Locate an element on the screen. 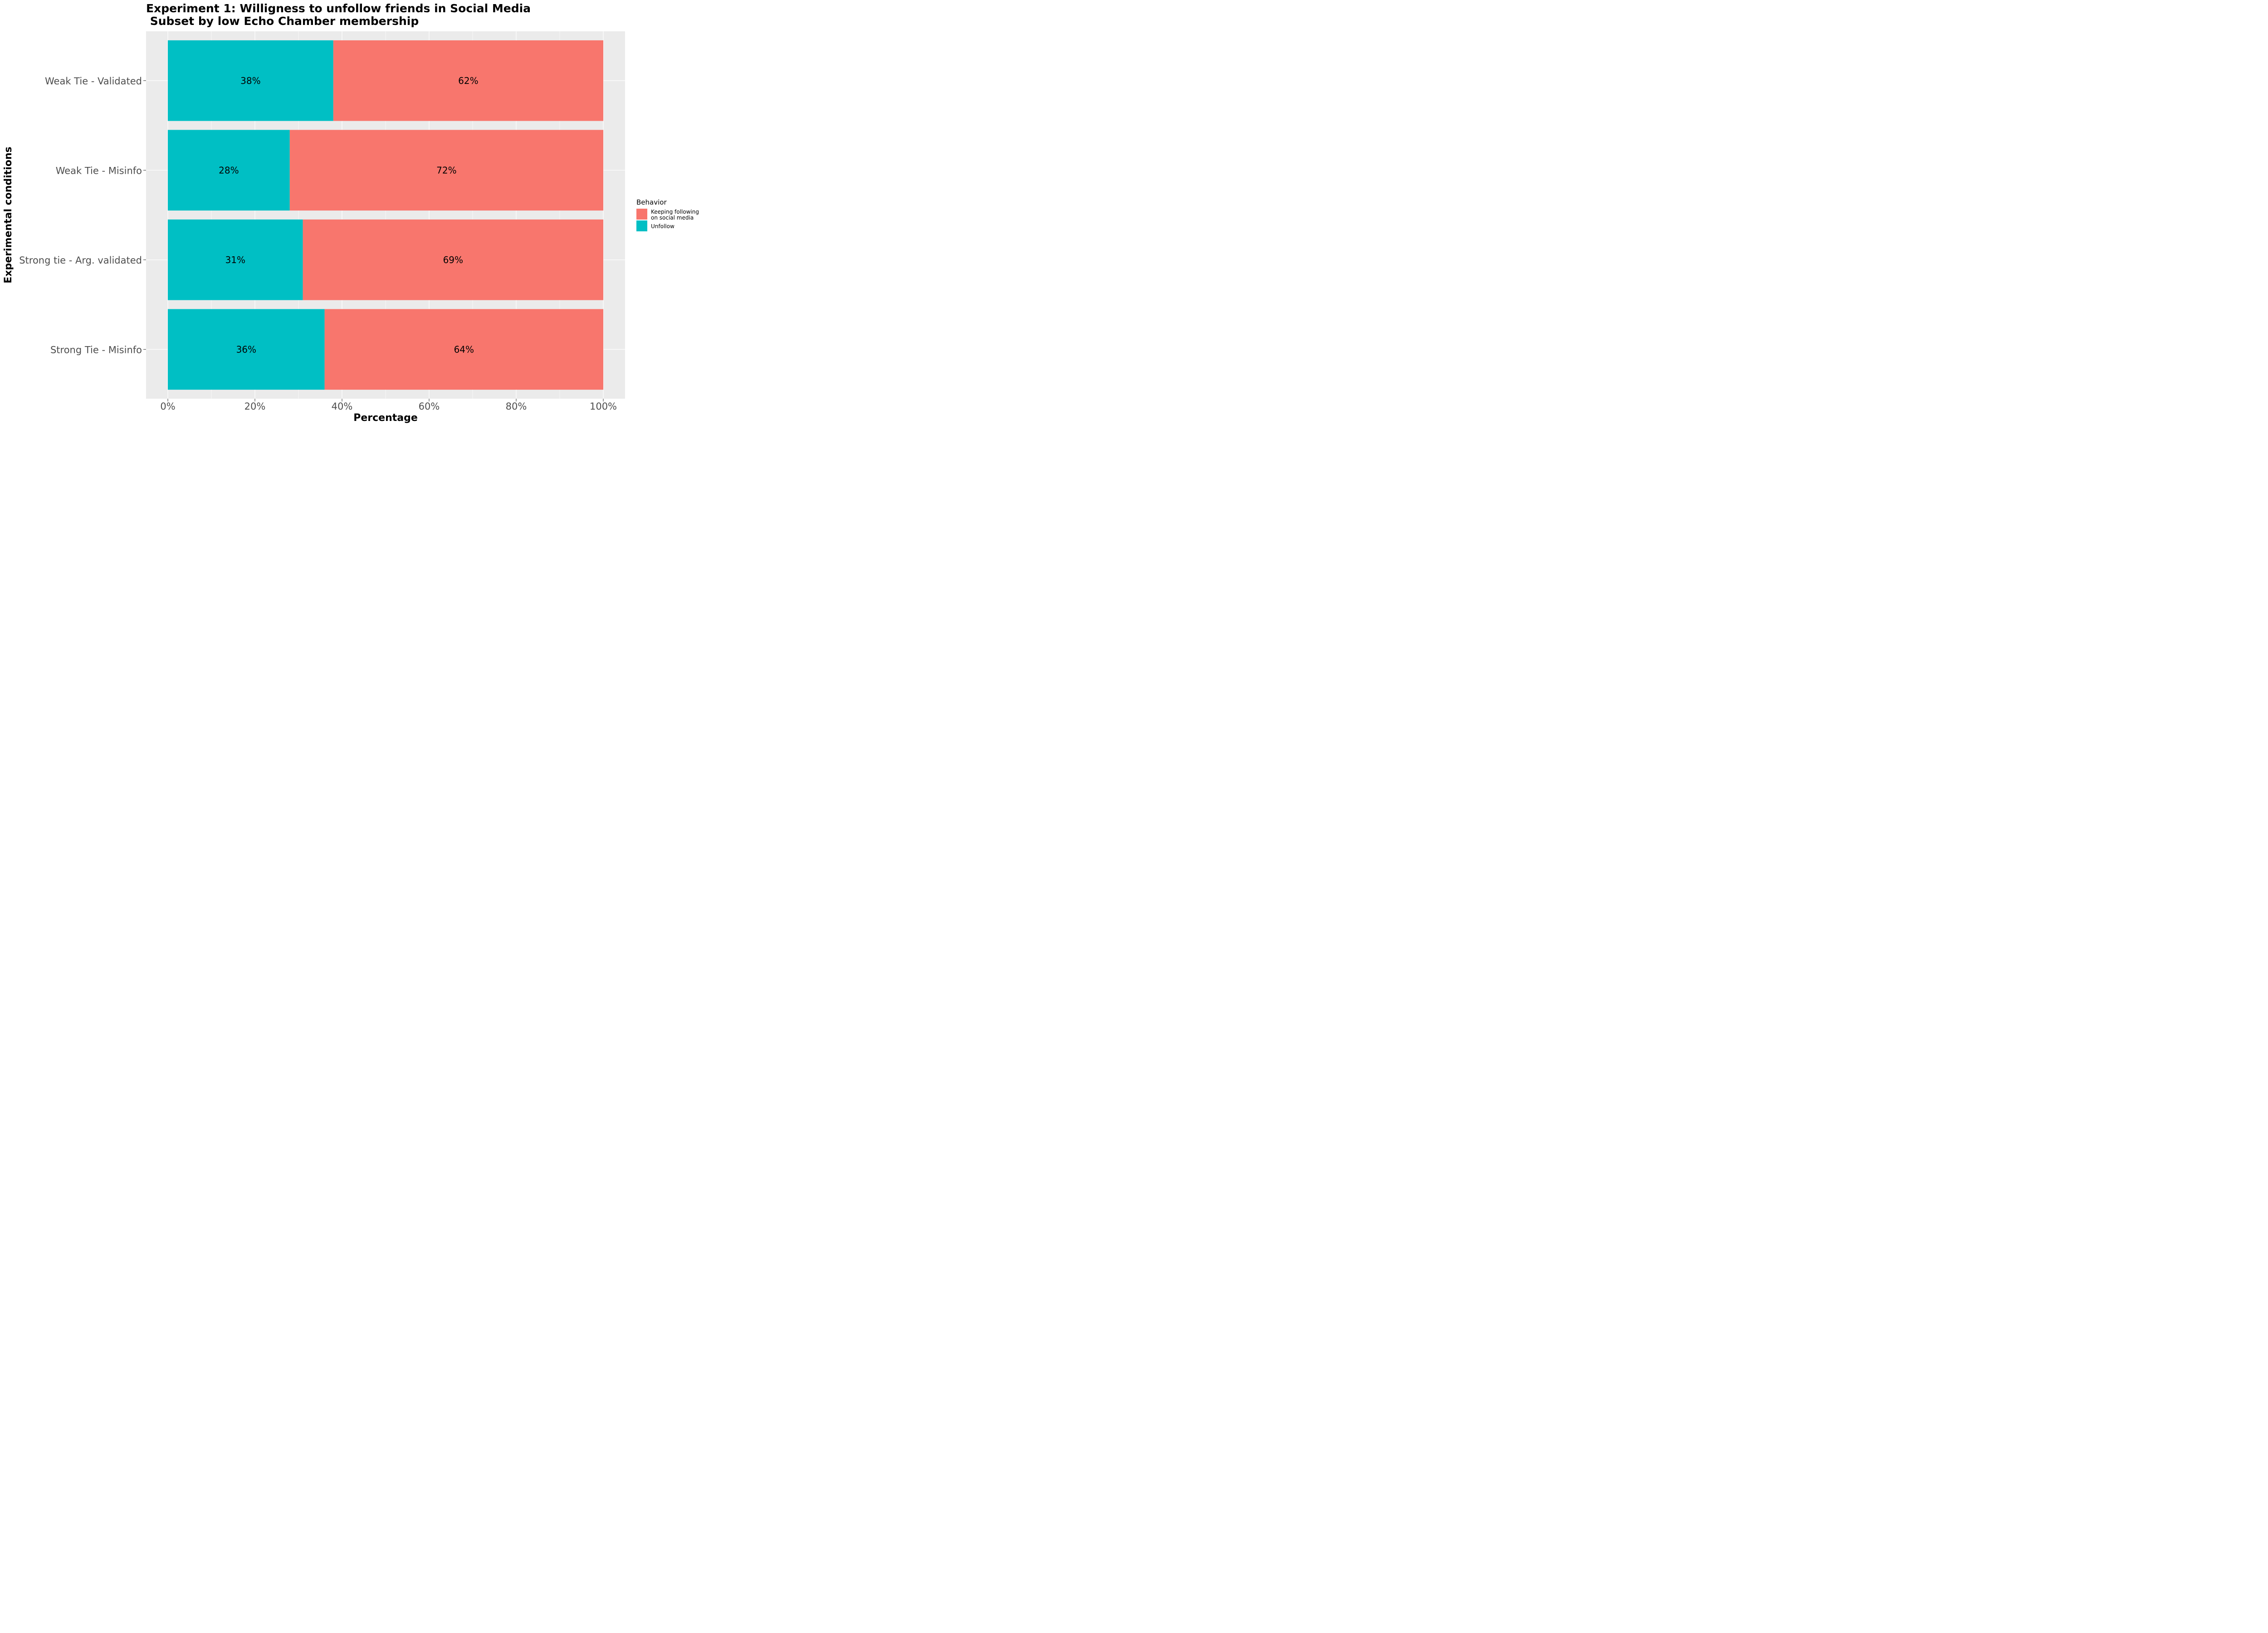  y-tick-label: Strong tie - Arg. validated is located at coordinates (80, 260).